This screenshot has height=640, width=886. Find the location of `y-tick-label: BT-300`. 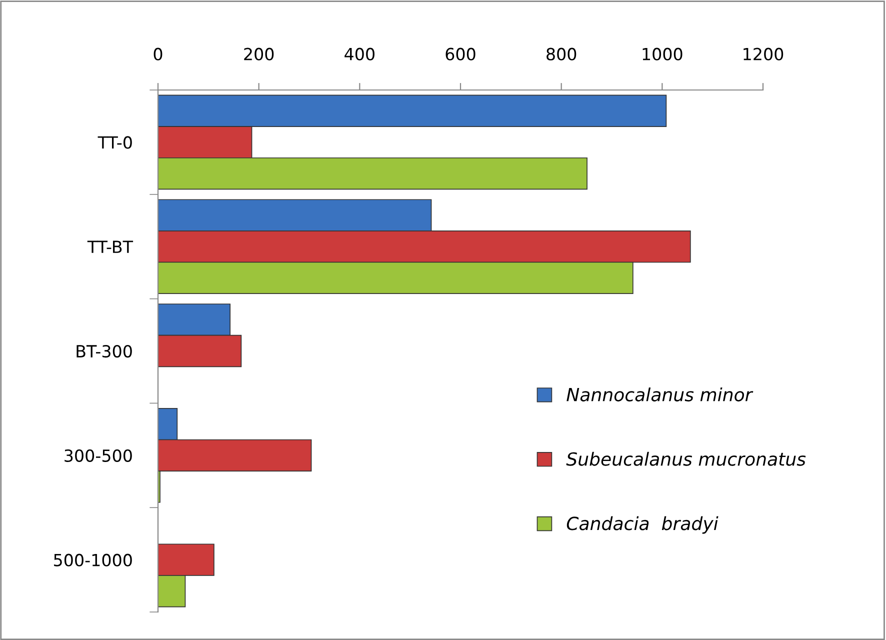

y-tick-label: BT-300 is located at coordinates (104, 351).